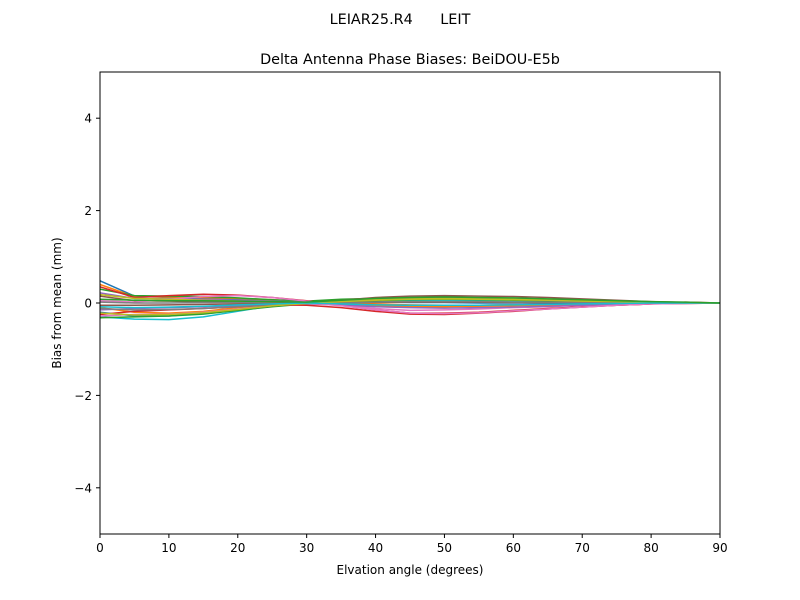  What do you see at coordinates (237, 548) in the screenshot?
I see `x-tick-label: 20` at bounding box center [237, 548].